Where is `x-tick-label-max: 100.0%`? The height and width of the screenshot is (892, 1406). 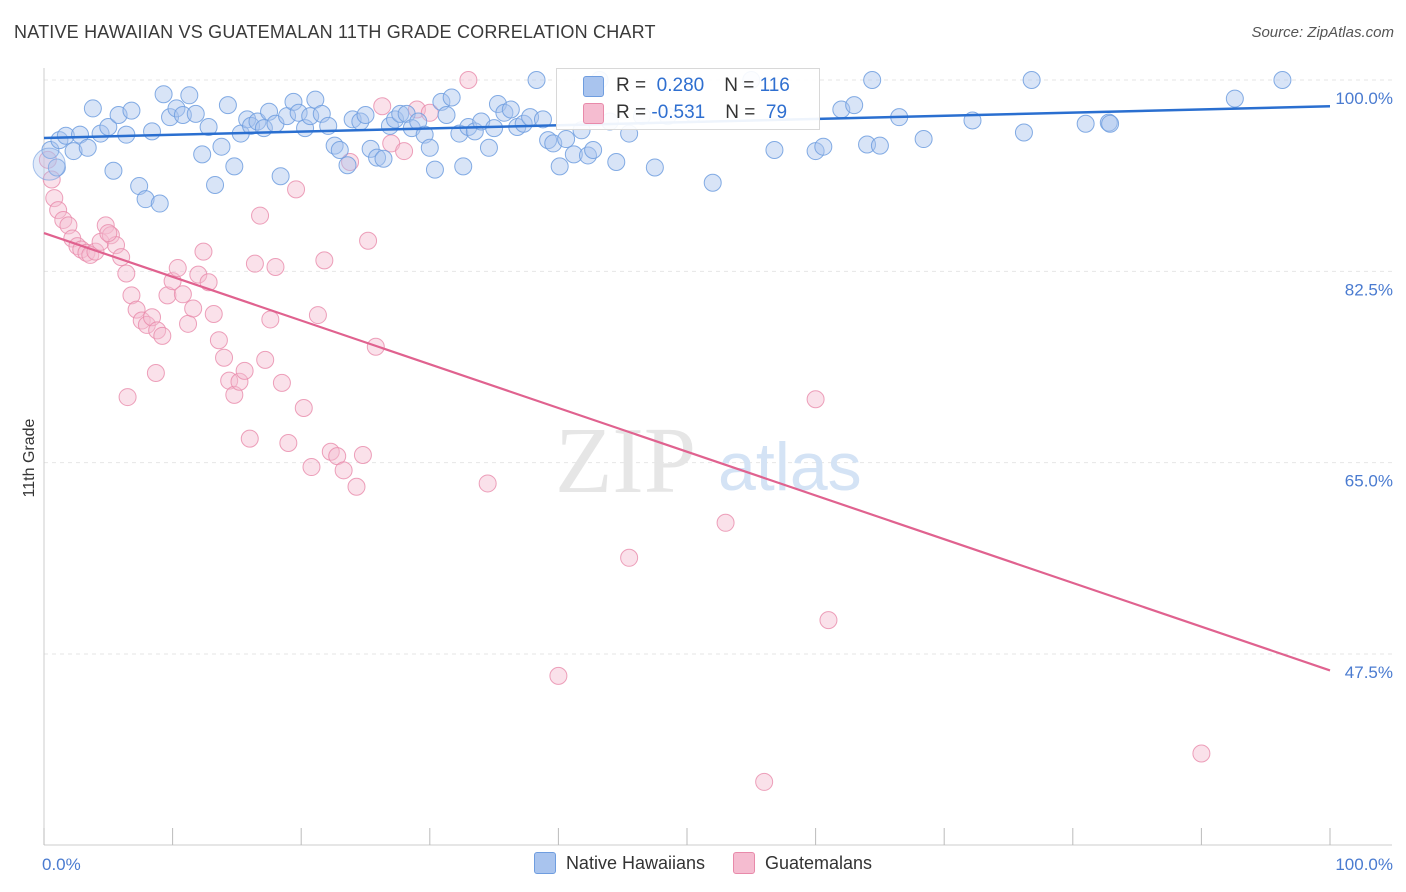 x-tick-label-max: 100.0% is located at coordinates (1364, 864).